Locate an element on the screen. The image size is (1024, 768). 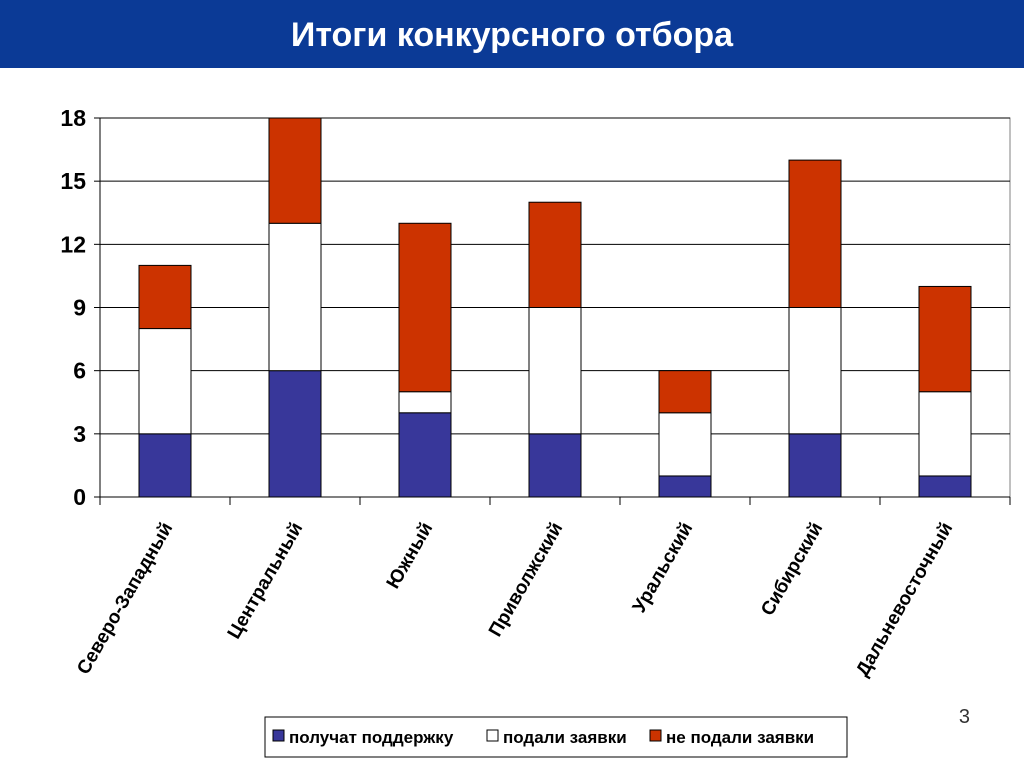
legend-label: получат поддержку is located at coordinates (371, 737).